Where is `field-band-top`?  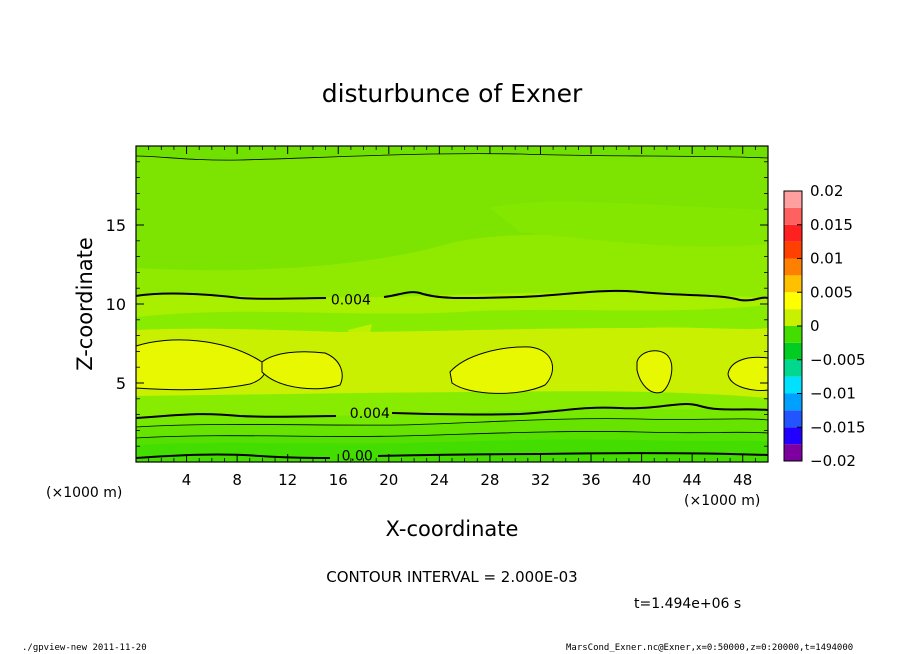
field-band-top is located at coordinates (452, 153).